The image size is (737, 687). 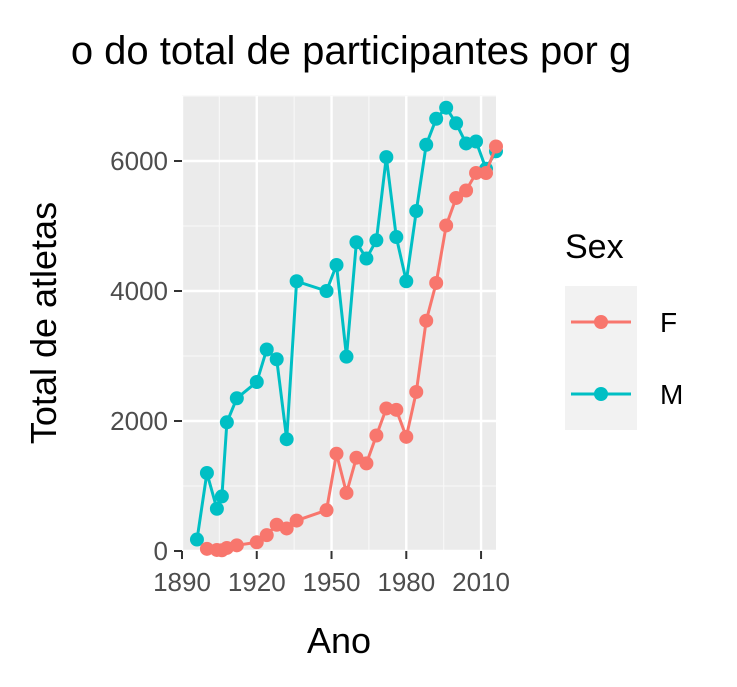 I want to click on legend-key-point-M, so click(x=601, y=394).